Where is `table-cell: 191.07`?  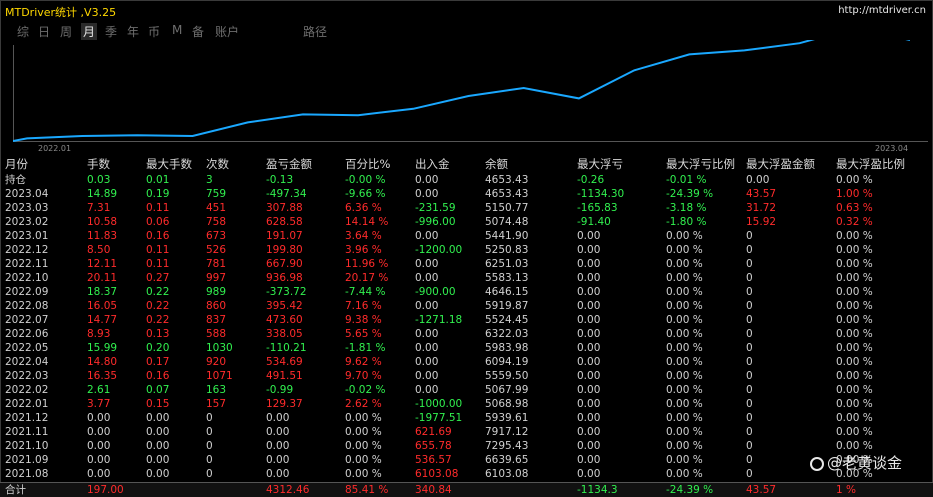 table-cell: 191.07 is located at coordinates (284, 236).